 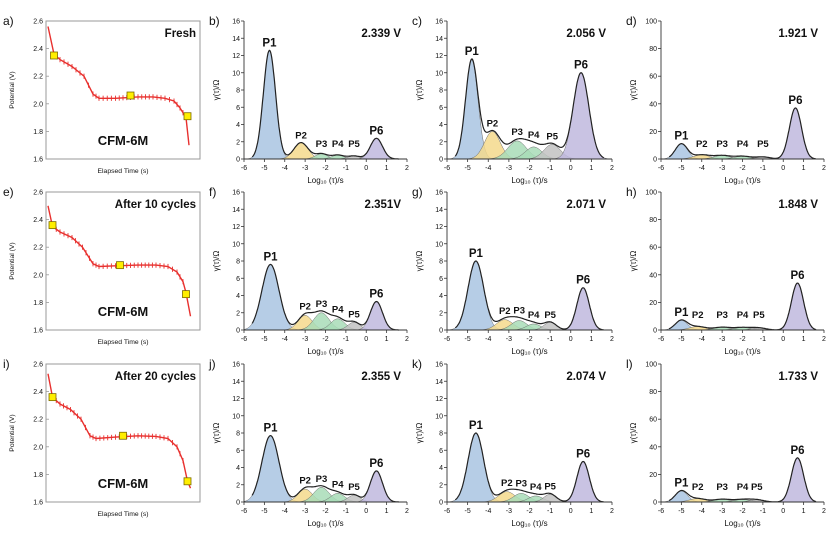 I want to click on y-tick-label: 2.0, so click(x=38, y=104).